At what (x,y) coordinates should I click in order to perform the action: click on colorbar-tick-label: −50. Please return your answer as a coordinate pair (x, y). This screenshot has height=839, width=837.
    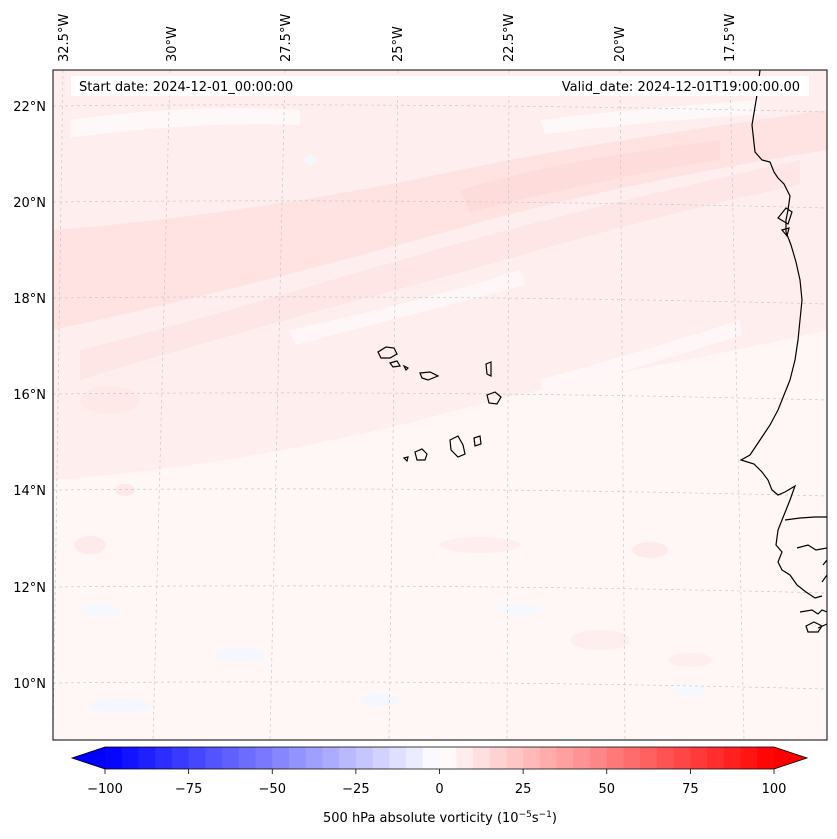
    Looking at the image, I should click on (272, 789).